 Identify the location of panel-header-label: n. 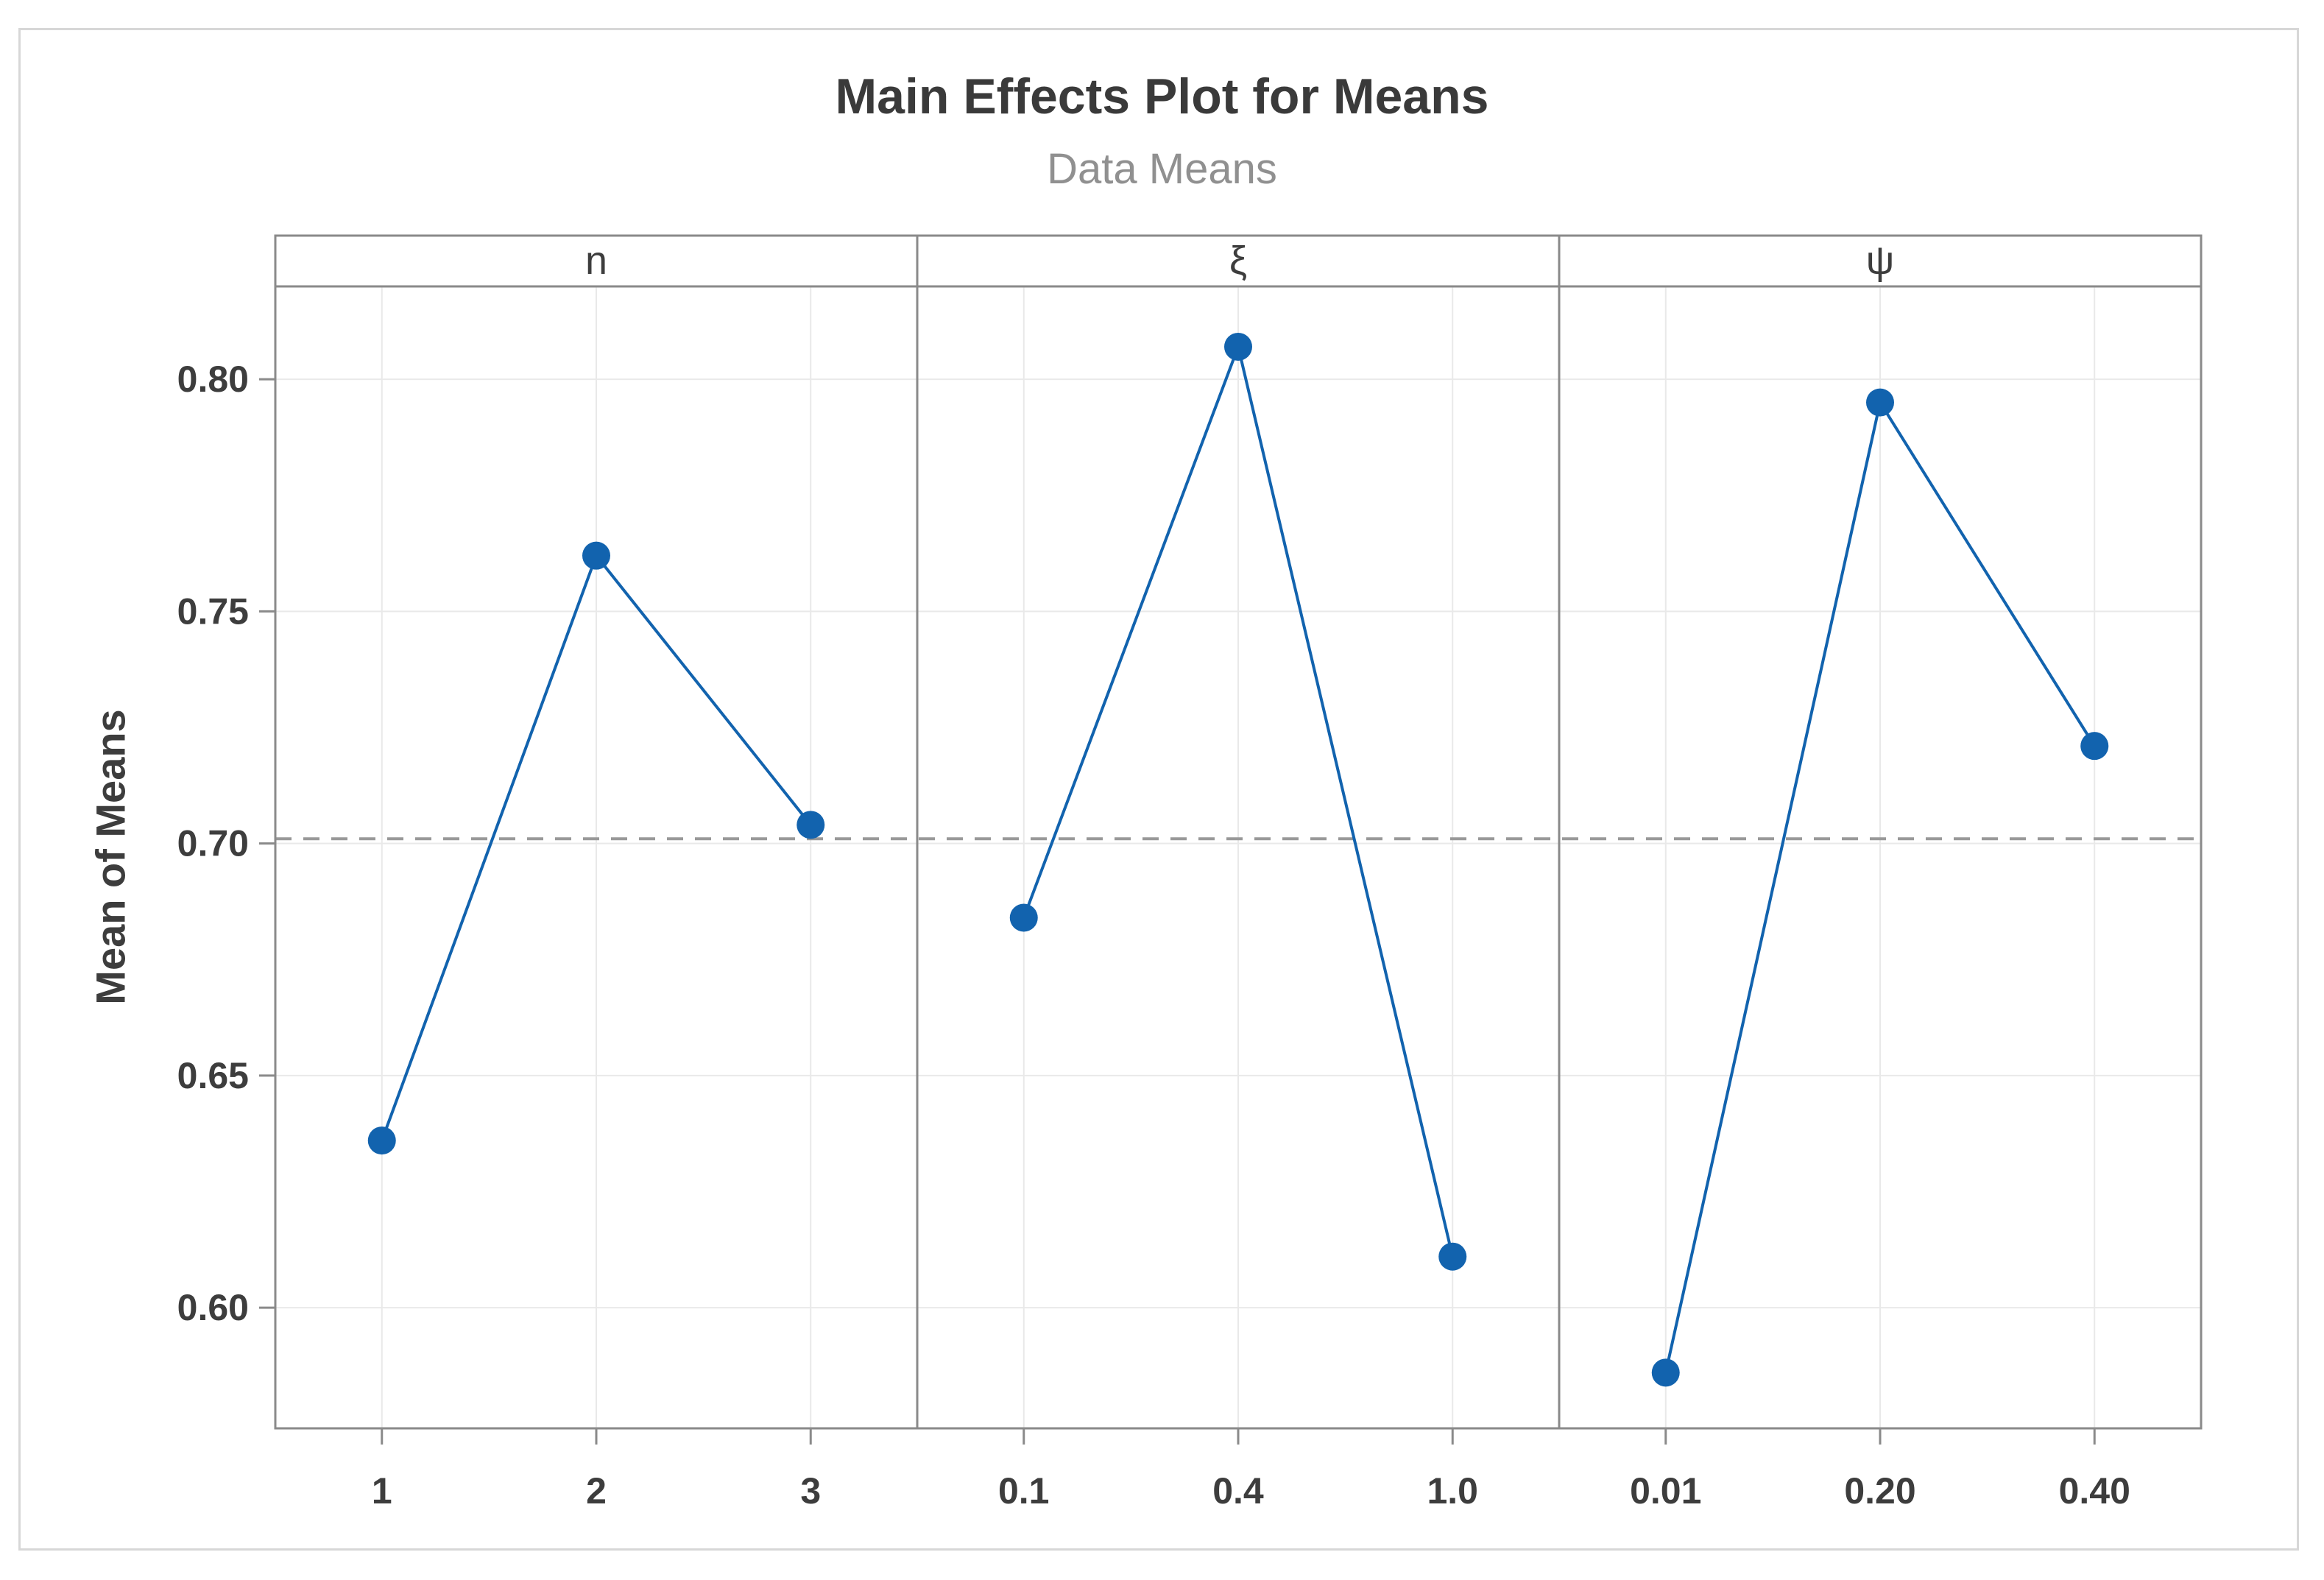
(596, 261).